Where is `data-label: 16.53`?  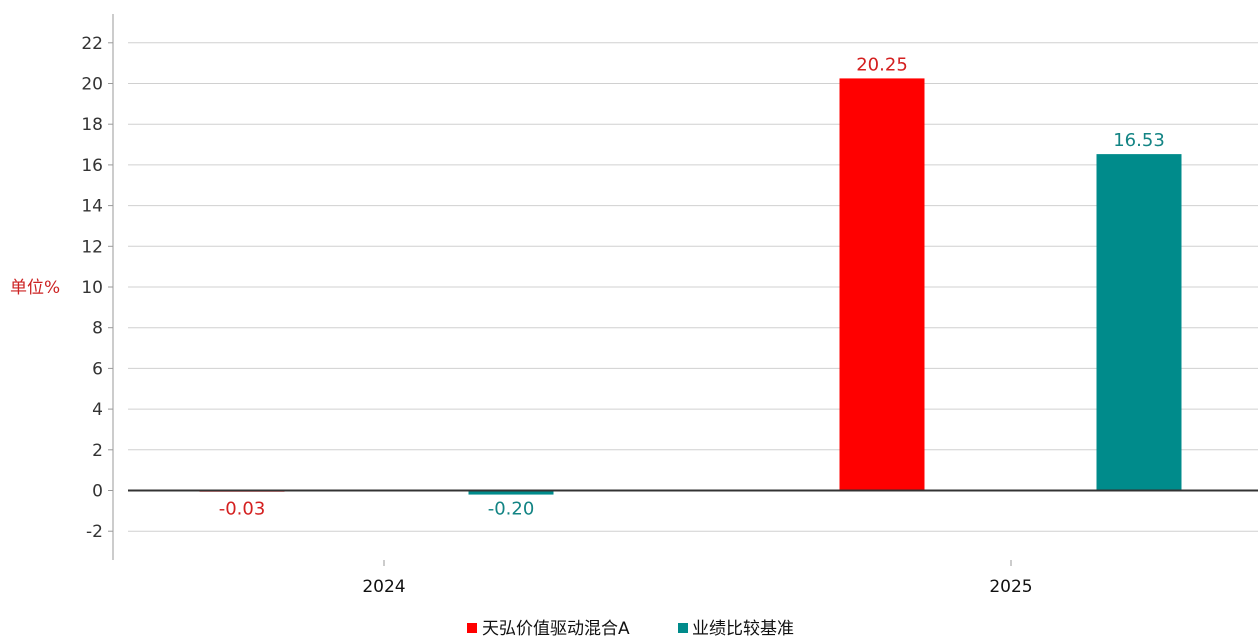
data-label: 16.53 is located at coordinates (1139, 140).